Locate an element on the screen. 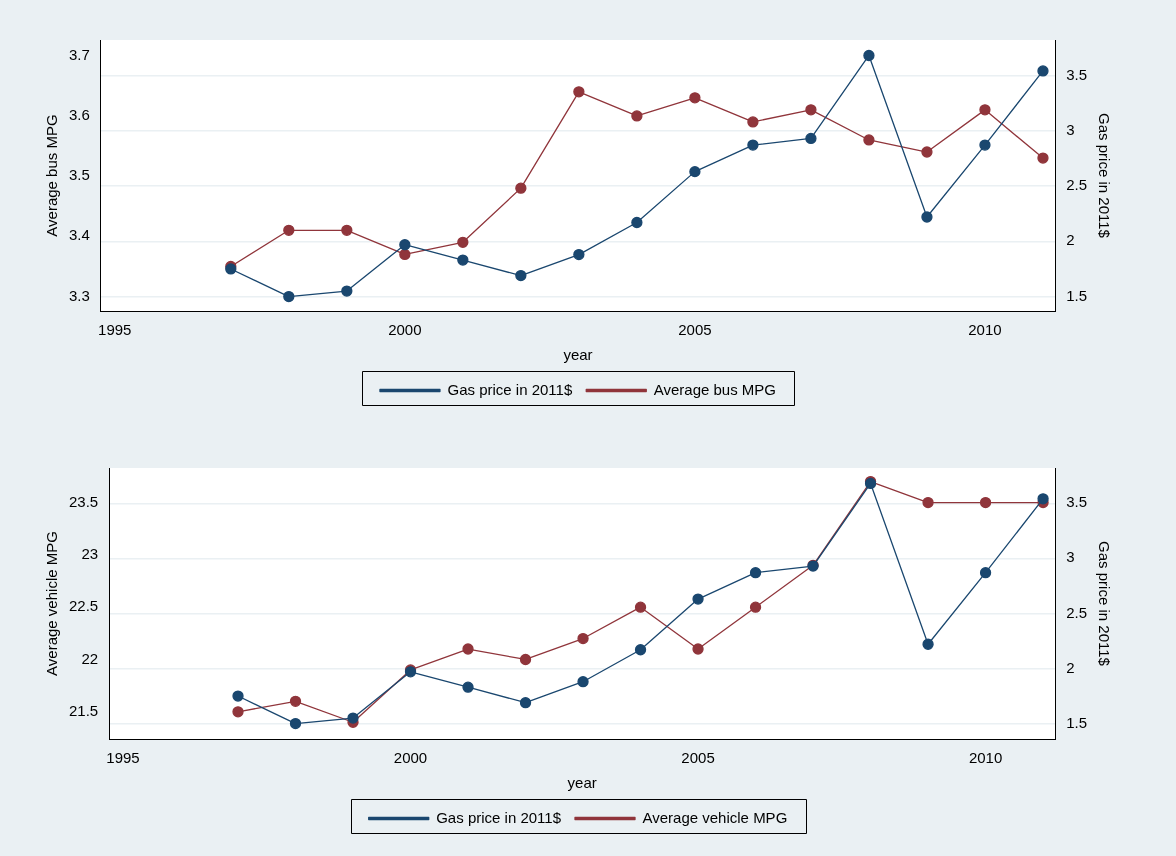 The image size is (1176, 856). y-tick-label: 3.4 is located at coordinates (79, 235).